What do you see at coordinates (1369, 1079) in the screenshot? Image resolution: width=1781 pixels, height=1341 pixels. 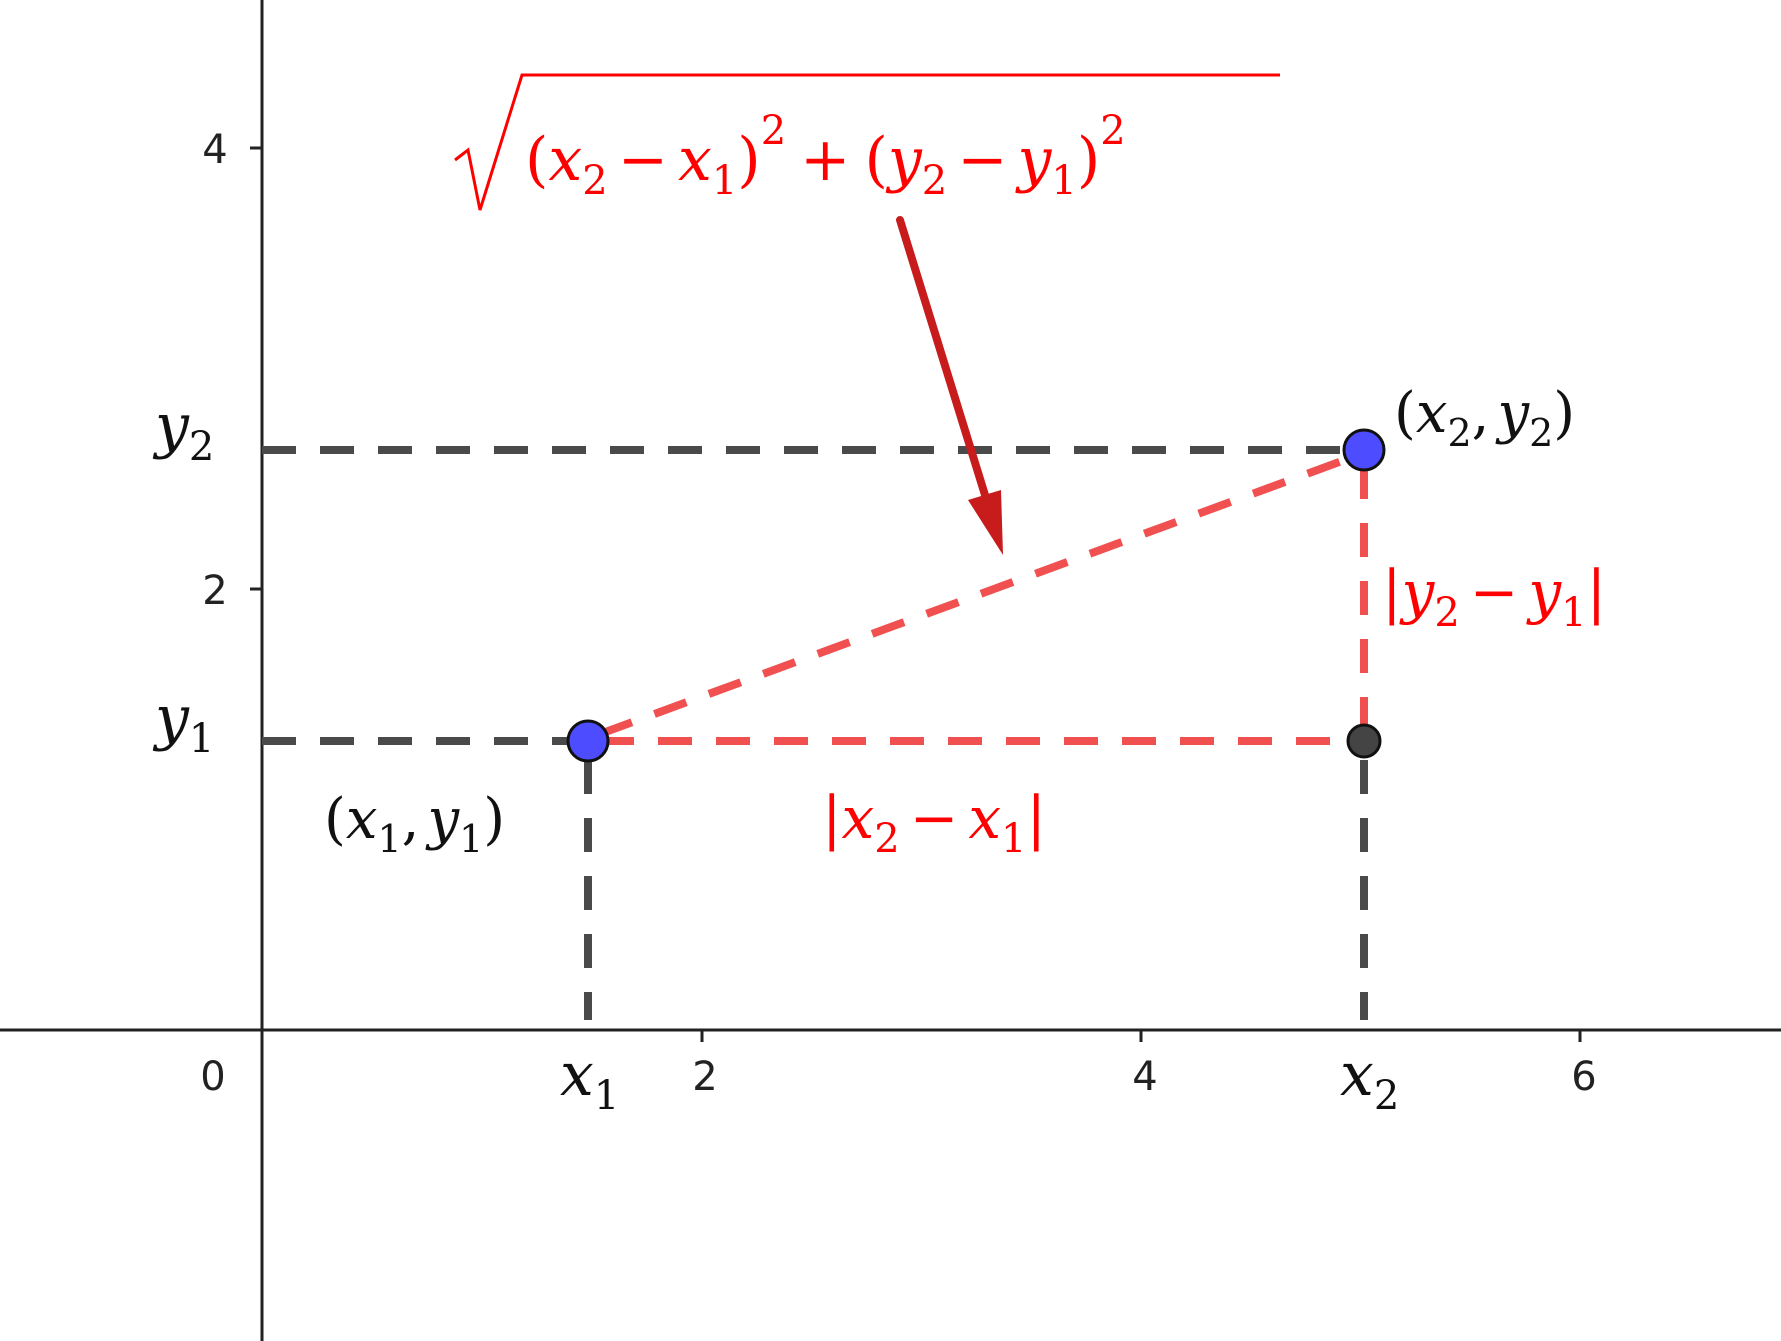 I see `axis-marker-x2: x2` at bounding box center [1369, 1079].